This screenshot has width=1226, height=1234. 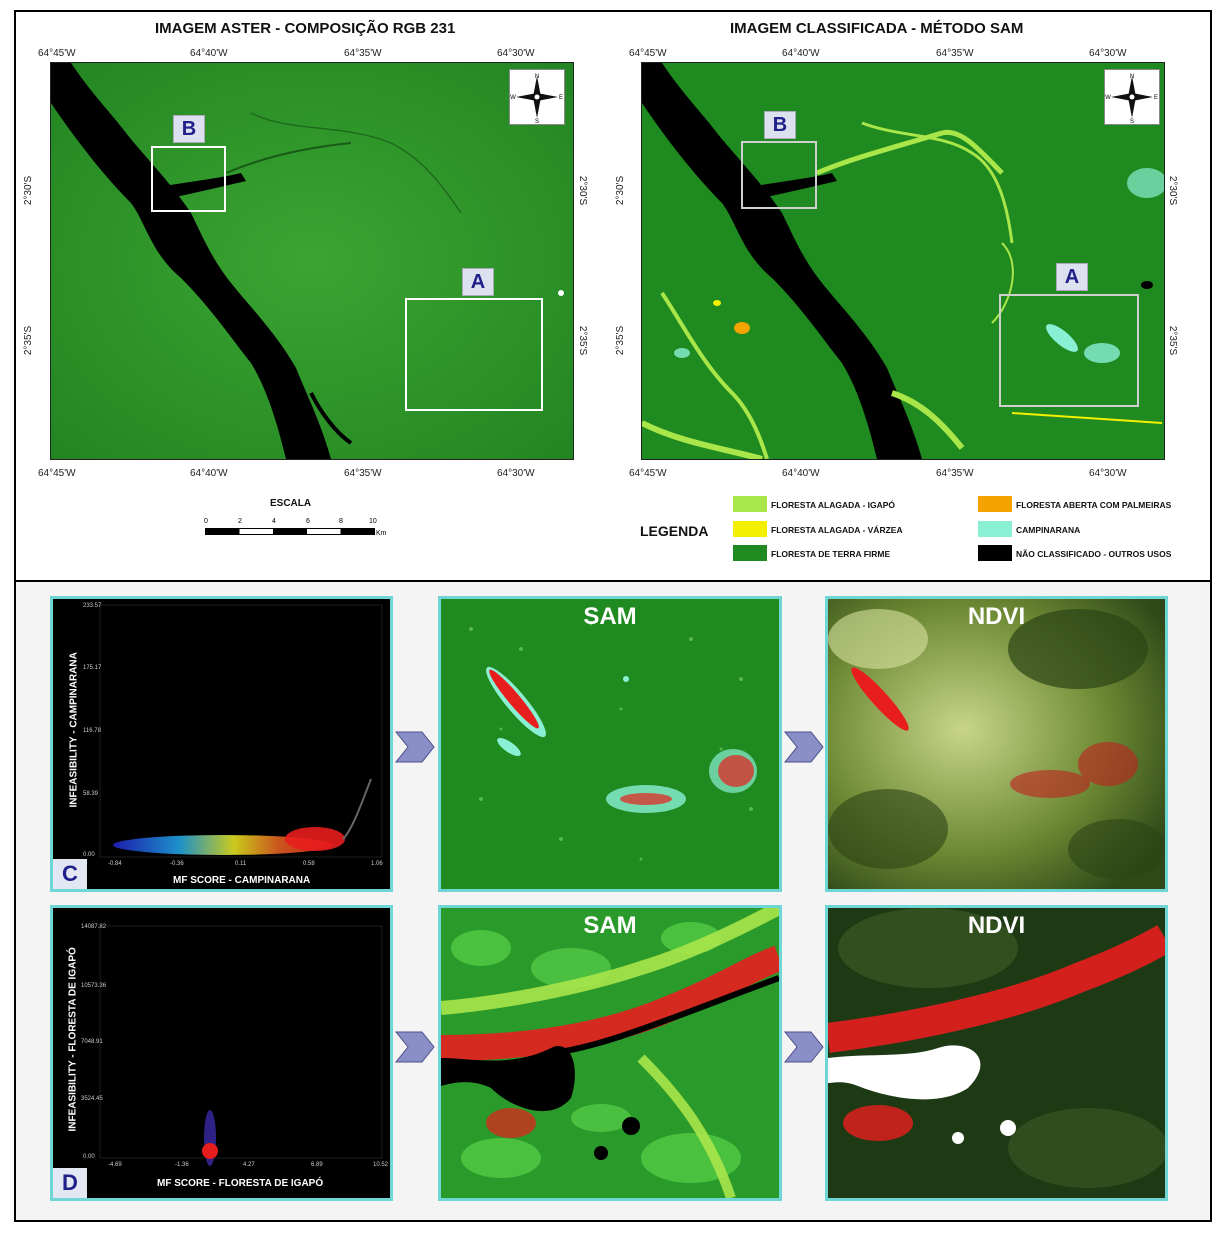 I want to click on scale-tick: 8, so click(x=341, y=521).